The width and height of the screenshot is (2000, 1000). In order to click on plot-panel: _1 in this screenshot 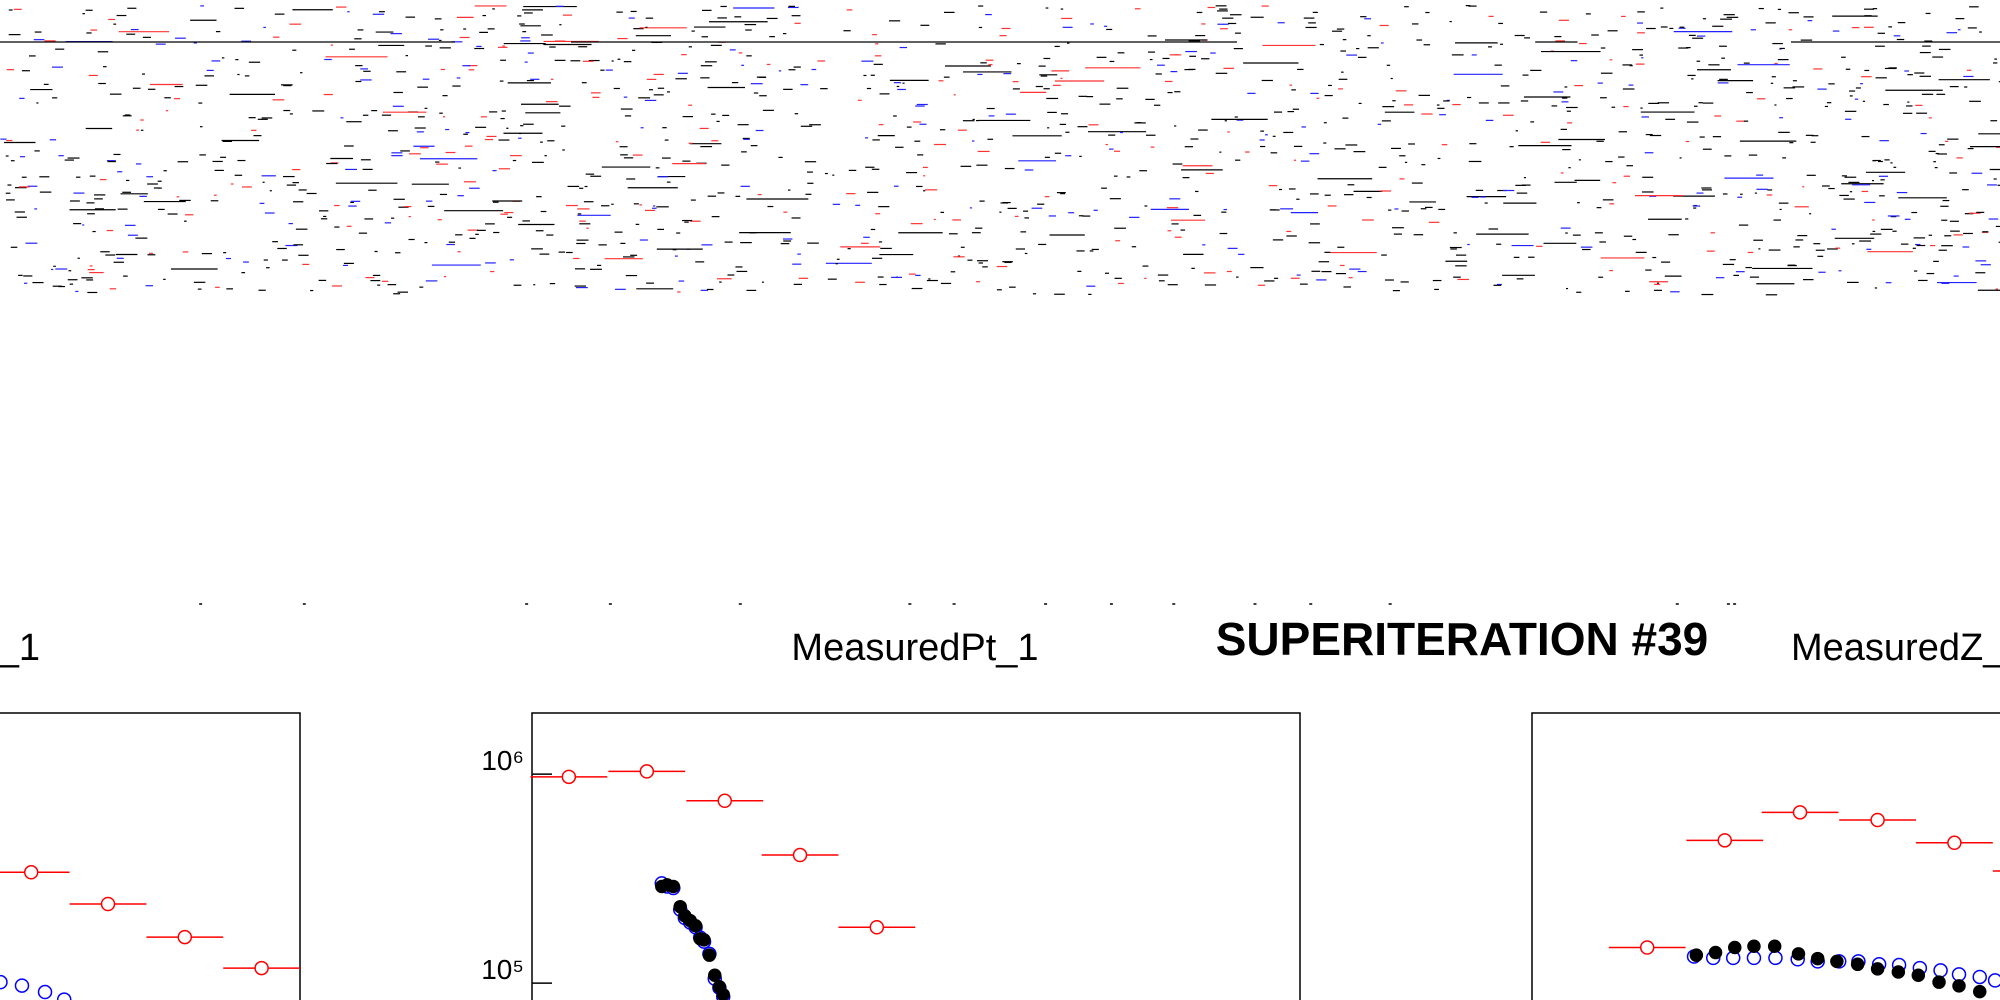, I will do `click(150, 813)`.